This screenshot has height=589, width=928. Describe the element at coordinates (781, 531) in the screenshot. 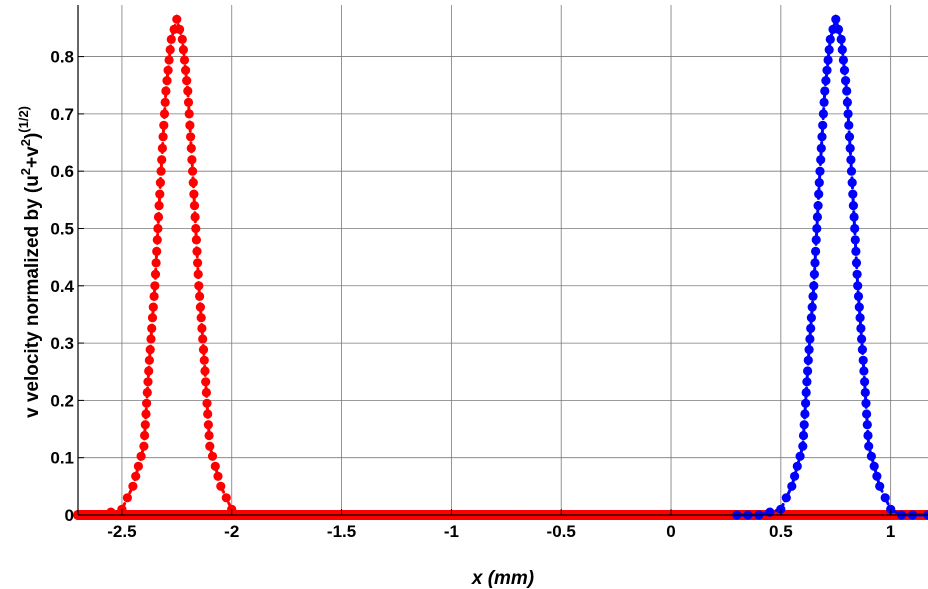

I see `x-tick-label: 0.5` at that location.